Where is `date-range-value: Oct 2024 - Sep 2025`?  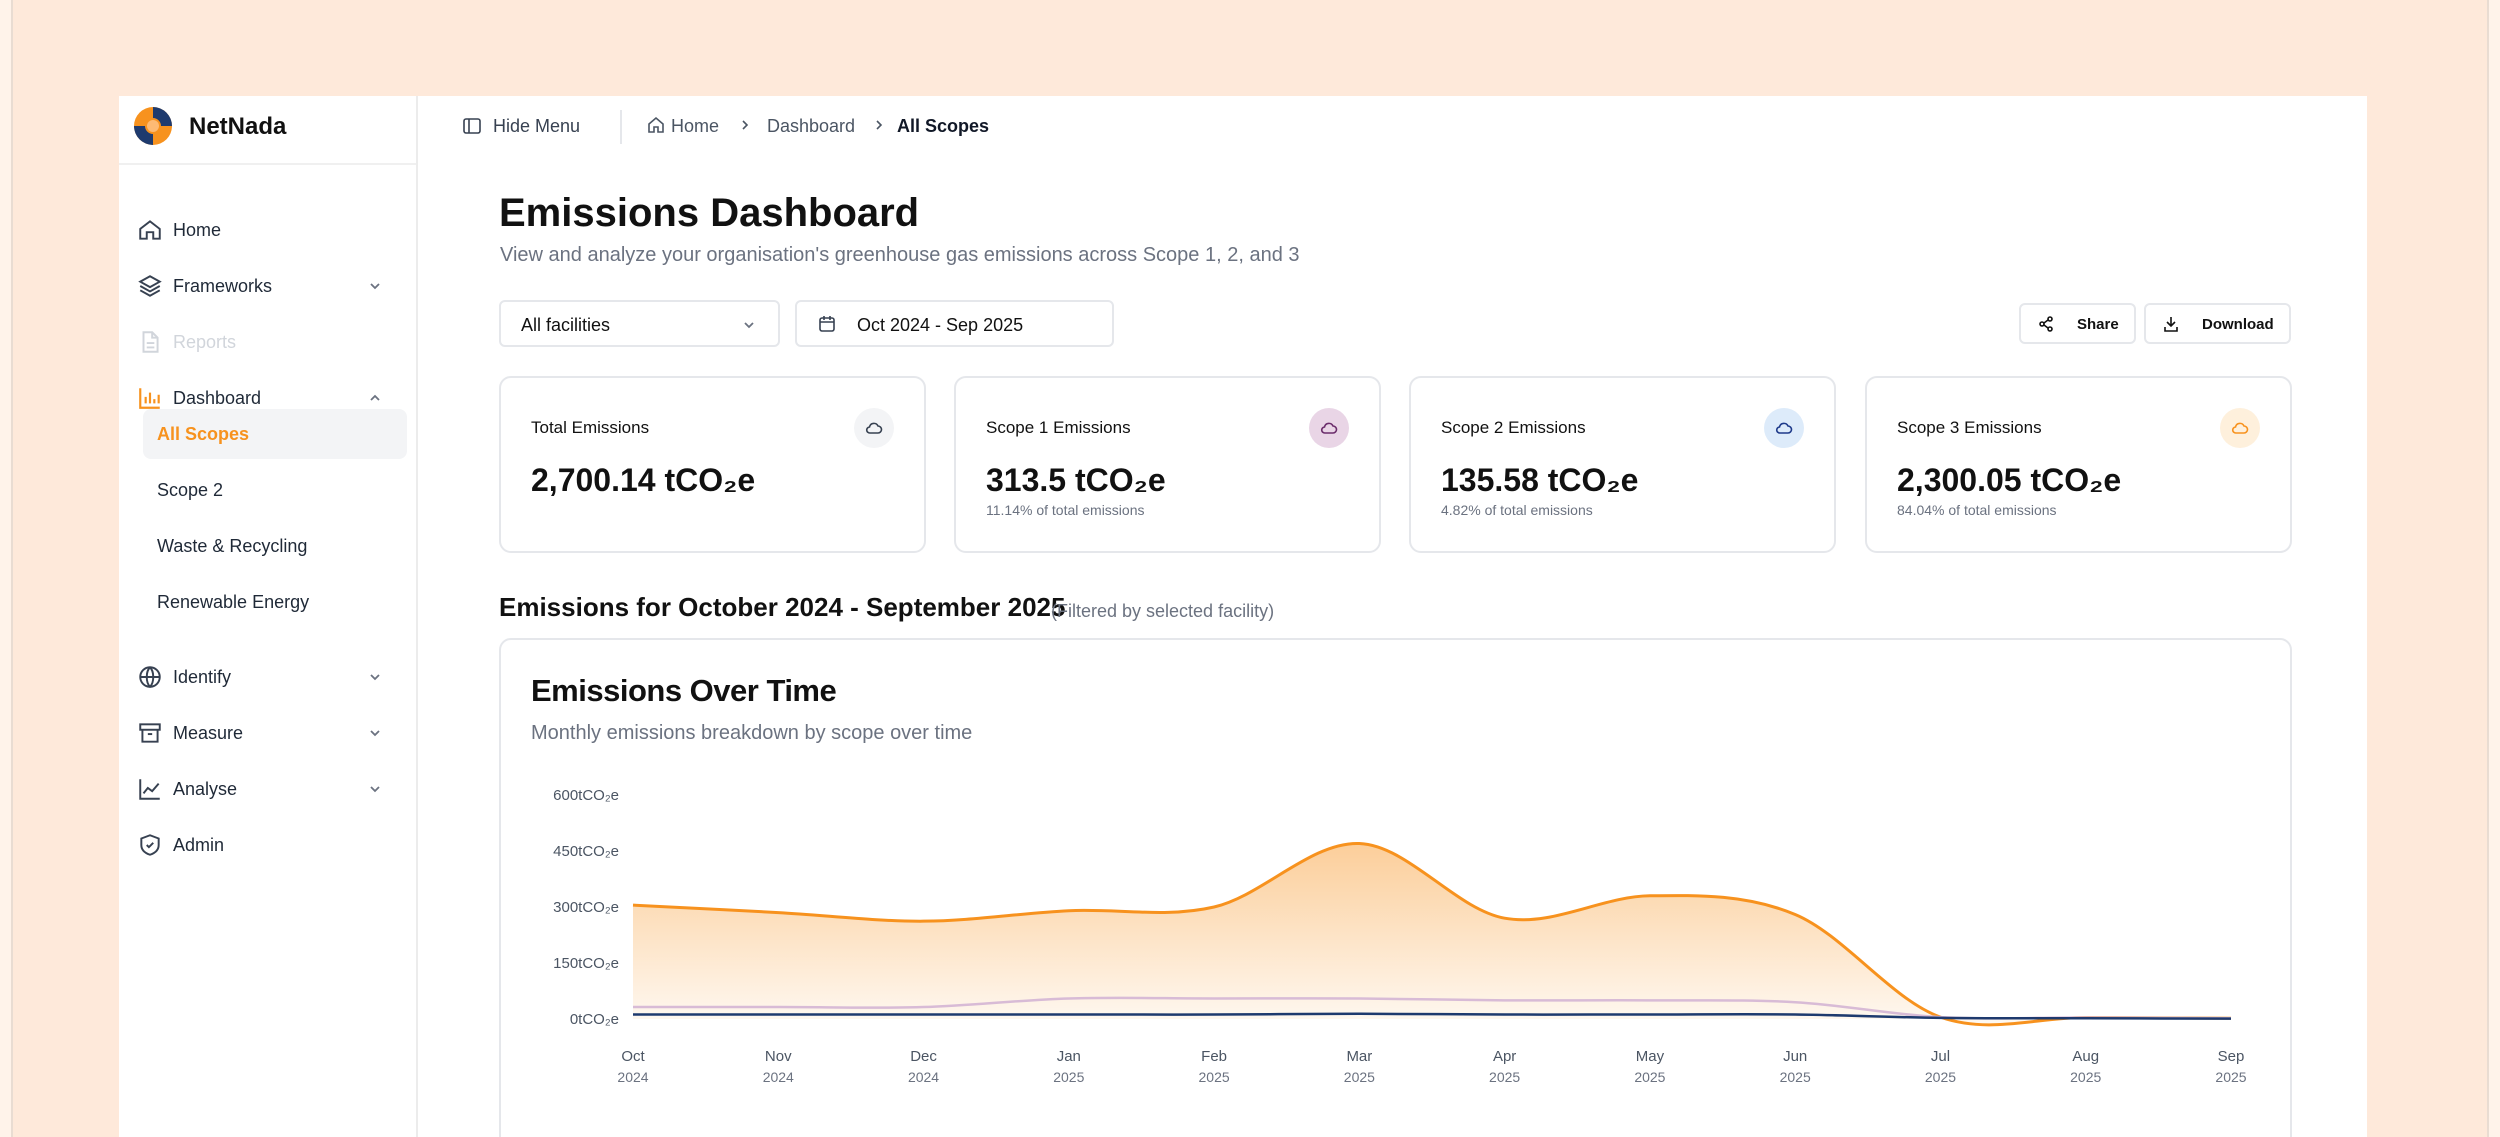 date-range-value: Oct 2024 - Sep 2025 is located at coordinates (940, 325).